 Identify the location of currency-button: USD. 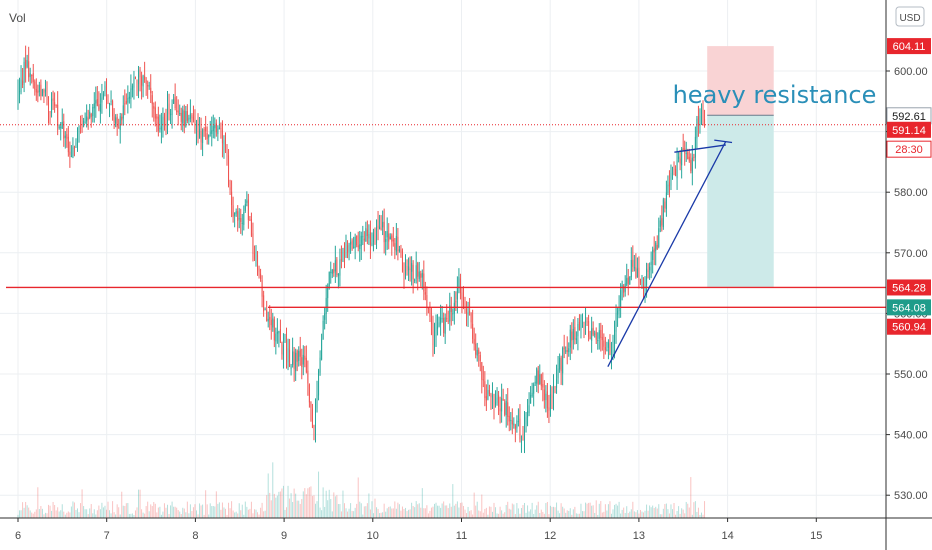
(910, 16).